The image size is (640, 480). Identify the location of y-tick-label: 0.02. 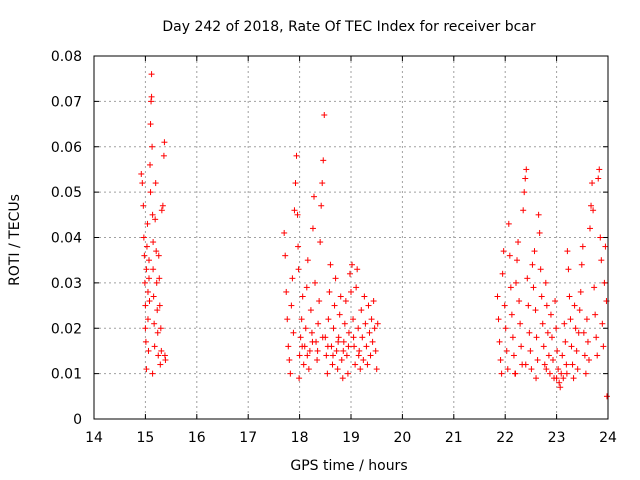
(66, 329).